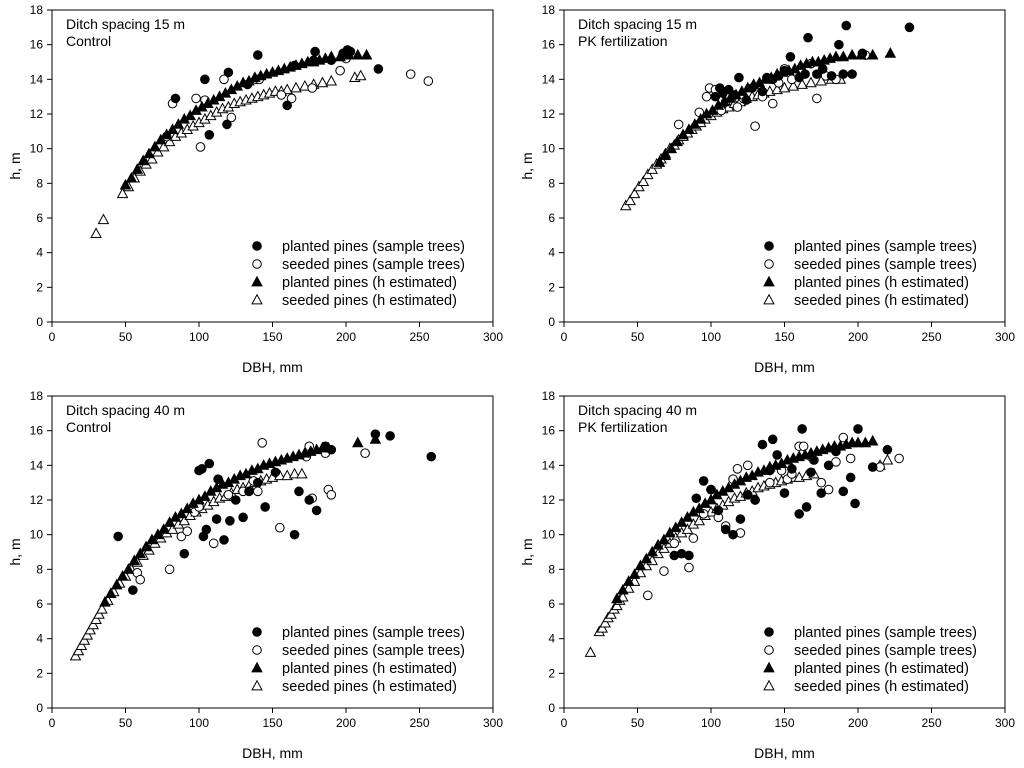 This screenshot has height=768, width=1024. What do you see at coordinates (551, 322) in the screenshot?
I see `y-tick-label: 0` at bounding box center [551, 322].